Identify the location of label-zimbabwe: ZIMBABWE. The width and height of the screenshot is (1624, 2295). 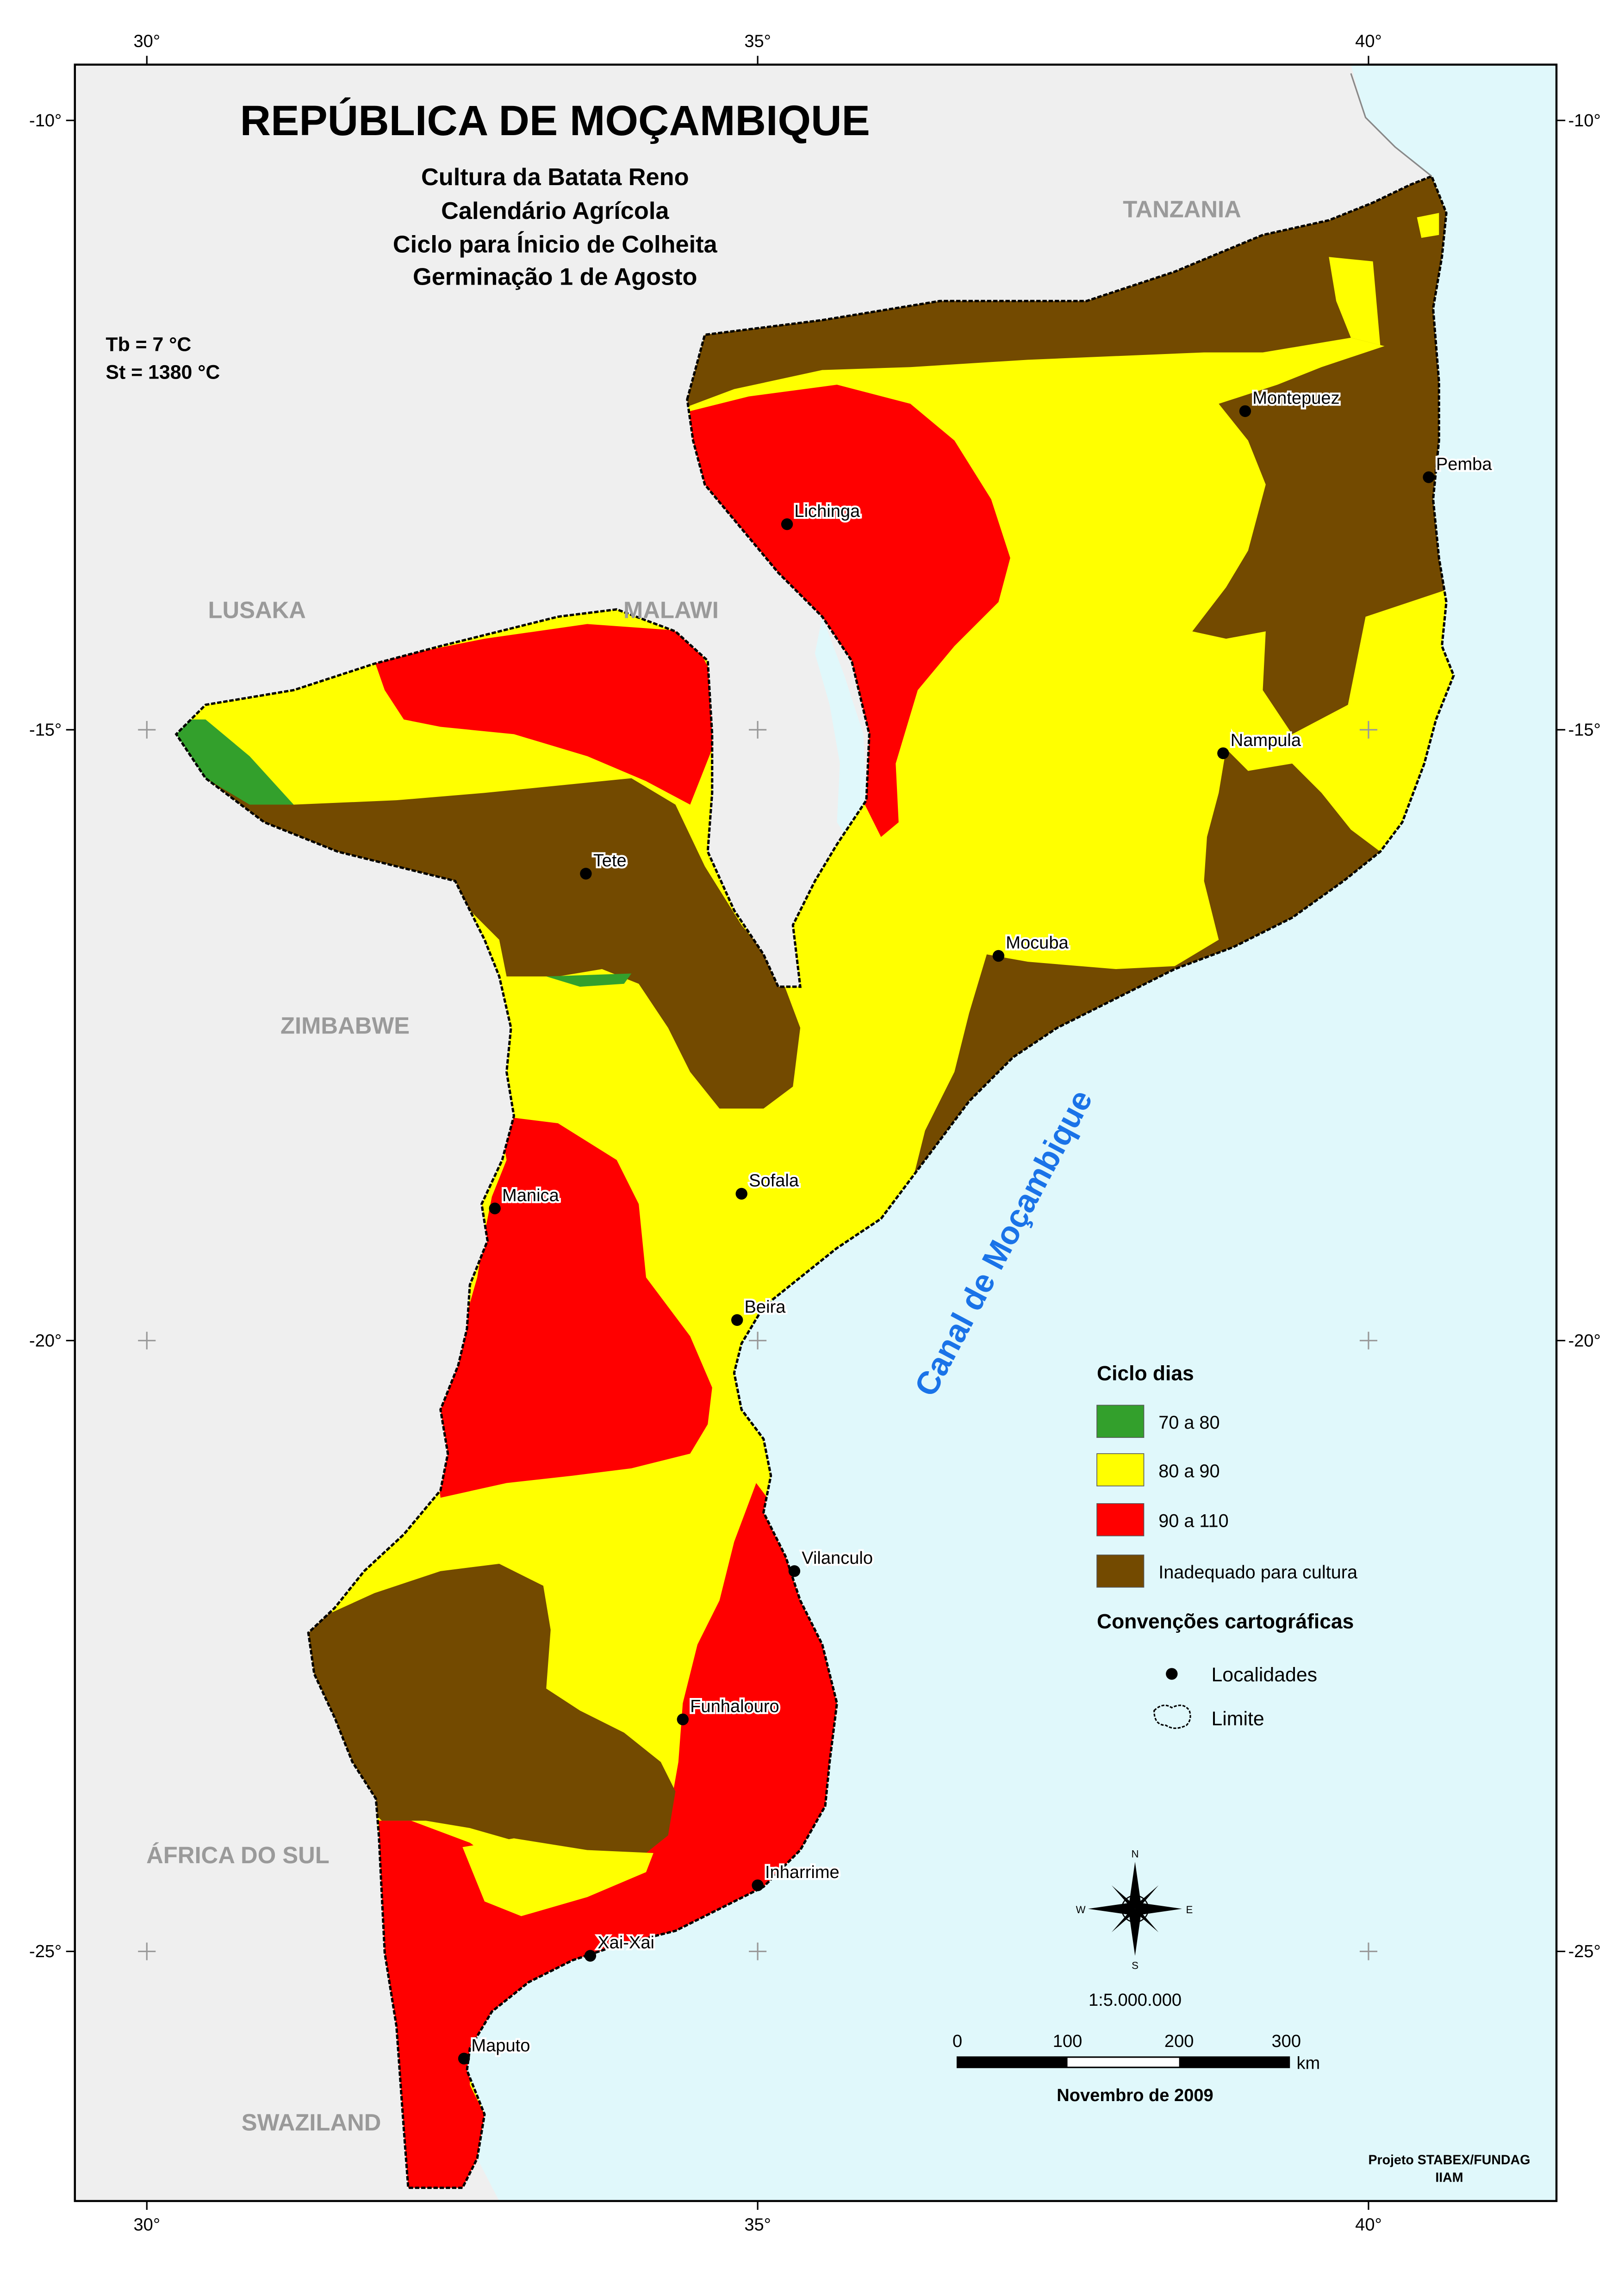
(345, 1026).